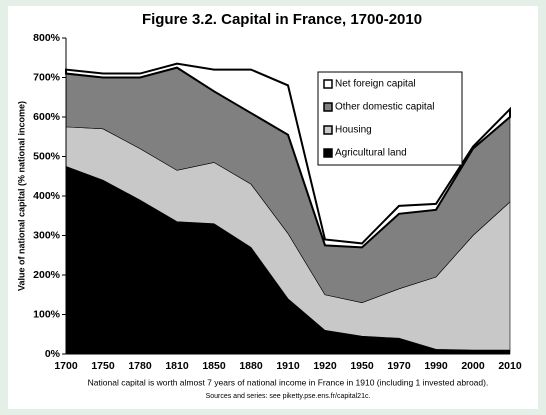  I want to click on x-tick-label: 1990, so click(436, 366).